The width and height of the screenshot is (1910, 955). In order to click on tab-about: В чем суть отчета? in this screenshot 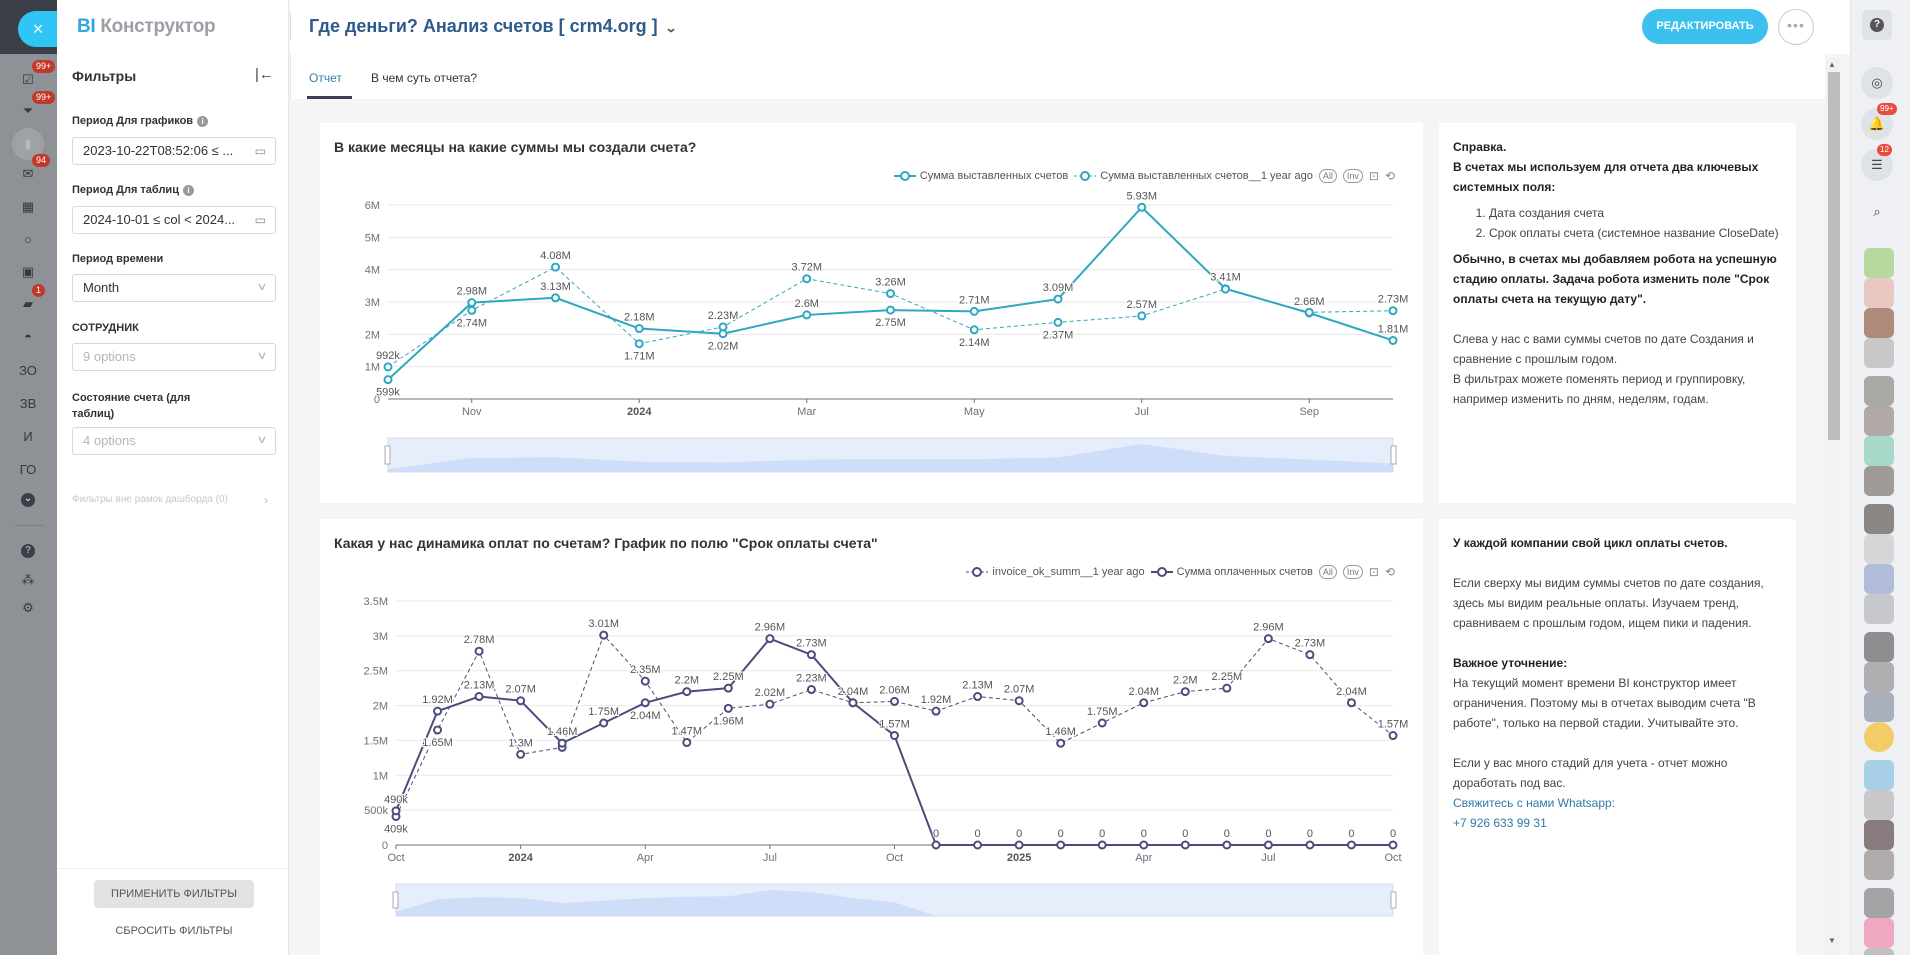, I will do `click(424, 78)`.